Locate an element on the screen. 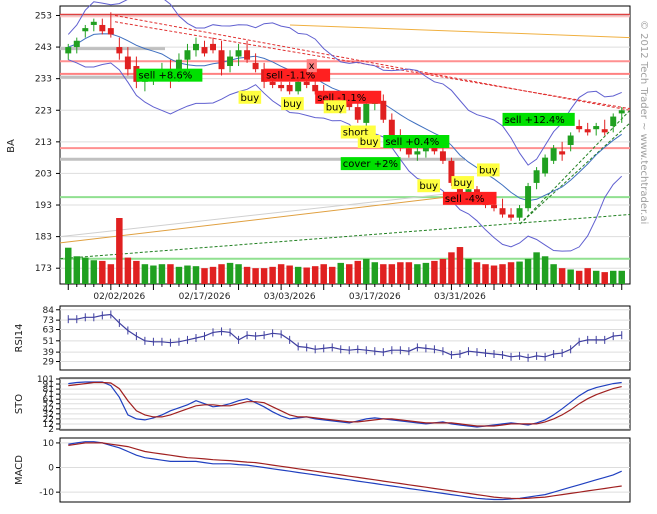 Image resolution: width=657 pixels, height=514 pixels. indicator-tick-label: 73 is located at coordinates (48, 321).